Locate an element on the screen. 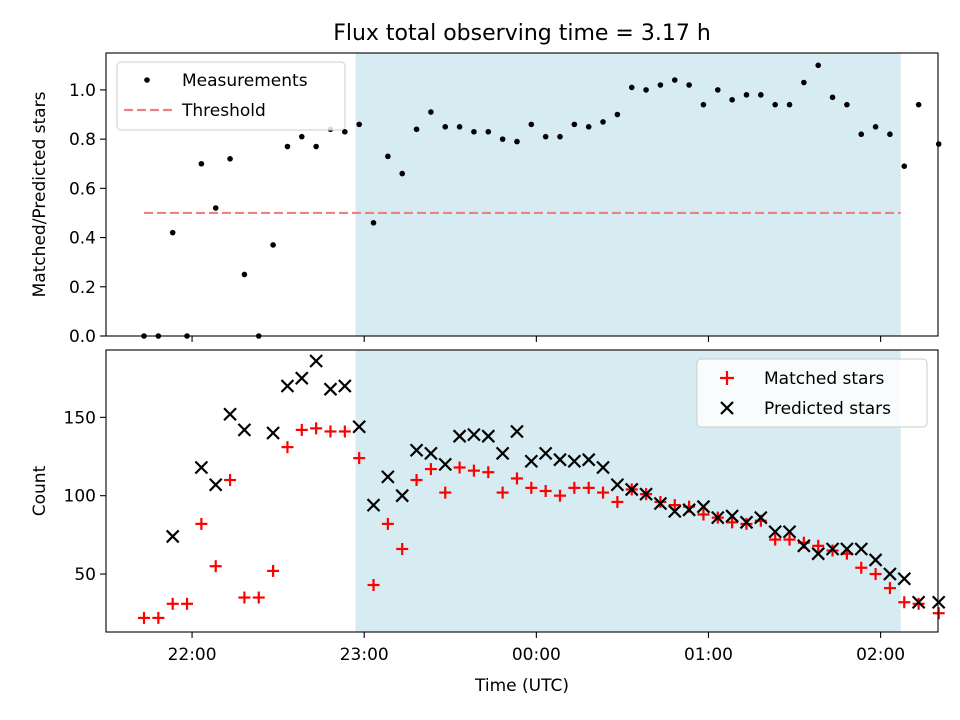  x-tick-label: 23:00 is located at coordinates (364, 655).